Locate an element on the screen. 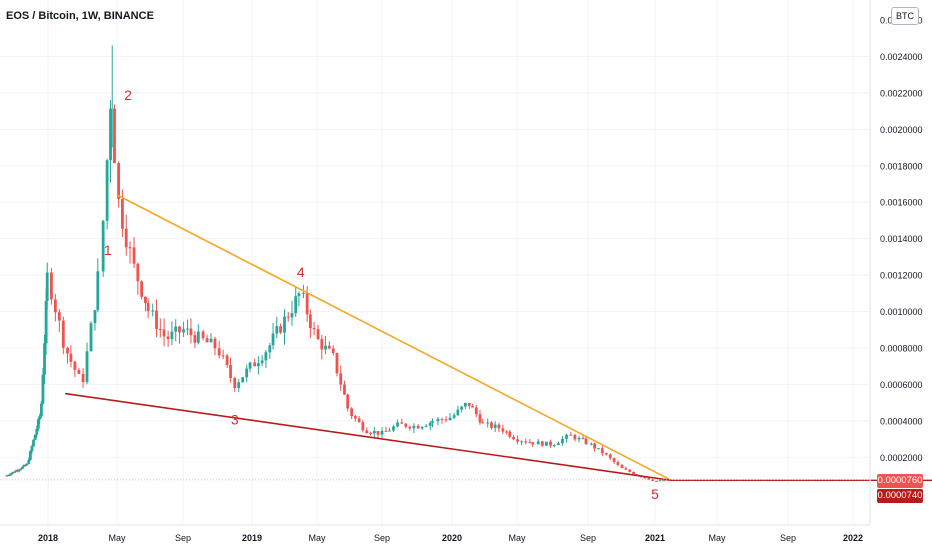 This screenshot has width=932, height=550. chart-title: EOS / Bitcoin, 1W, BINANCE is located at coordinates (80, 16).